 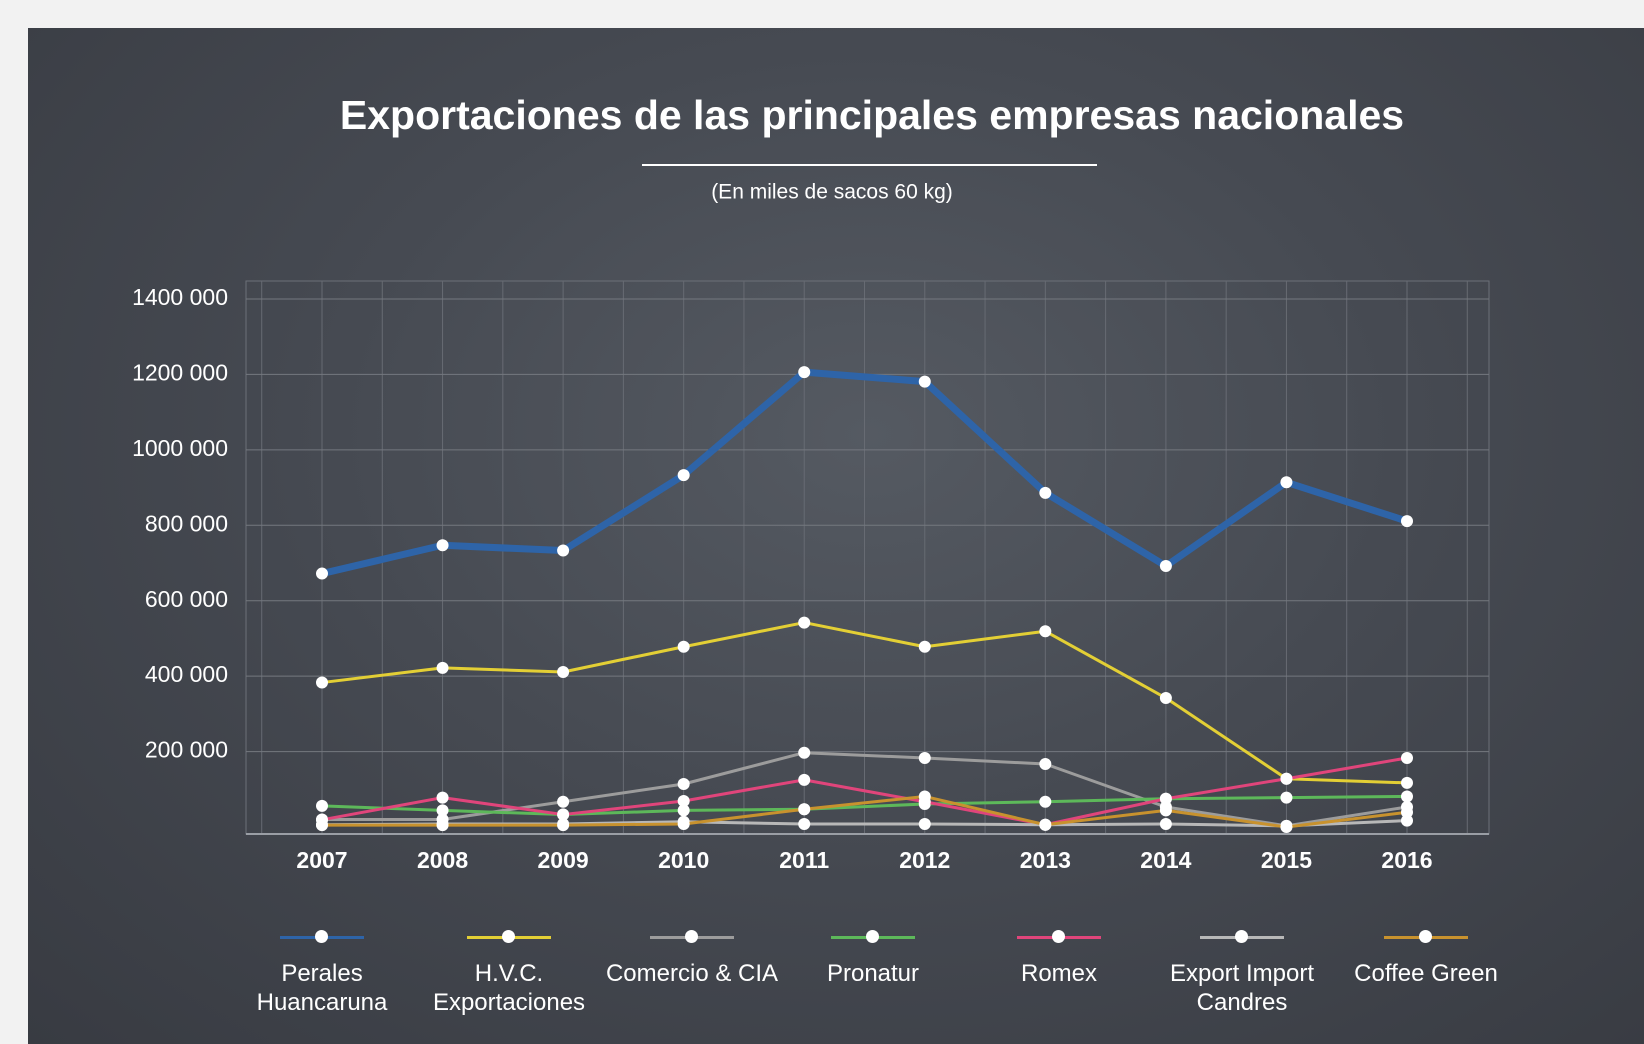 What do you see at coordinates (1286, 860) in the screenshot?
I see `x-tick-label: 2015` at bounding box center [1286, 860].